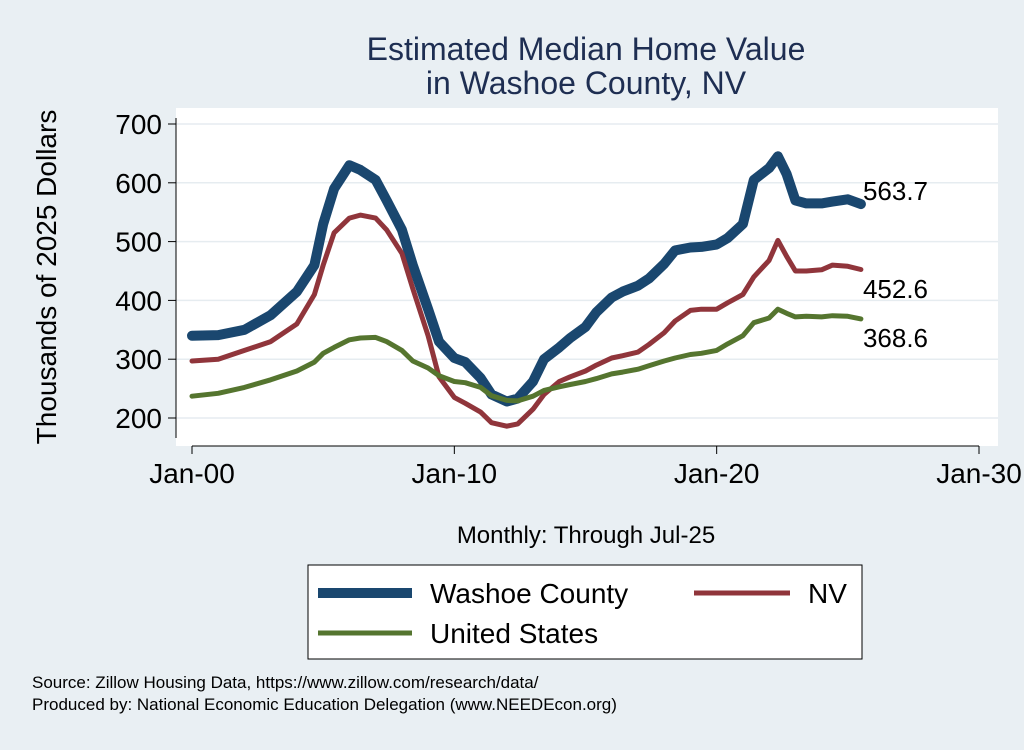  What do you see at coordinates (827, 593) in the screenshot?
I see `legend-label-nv: NV` at bounding box center [827, 593].